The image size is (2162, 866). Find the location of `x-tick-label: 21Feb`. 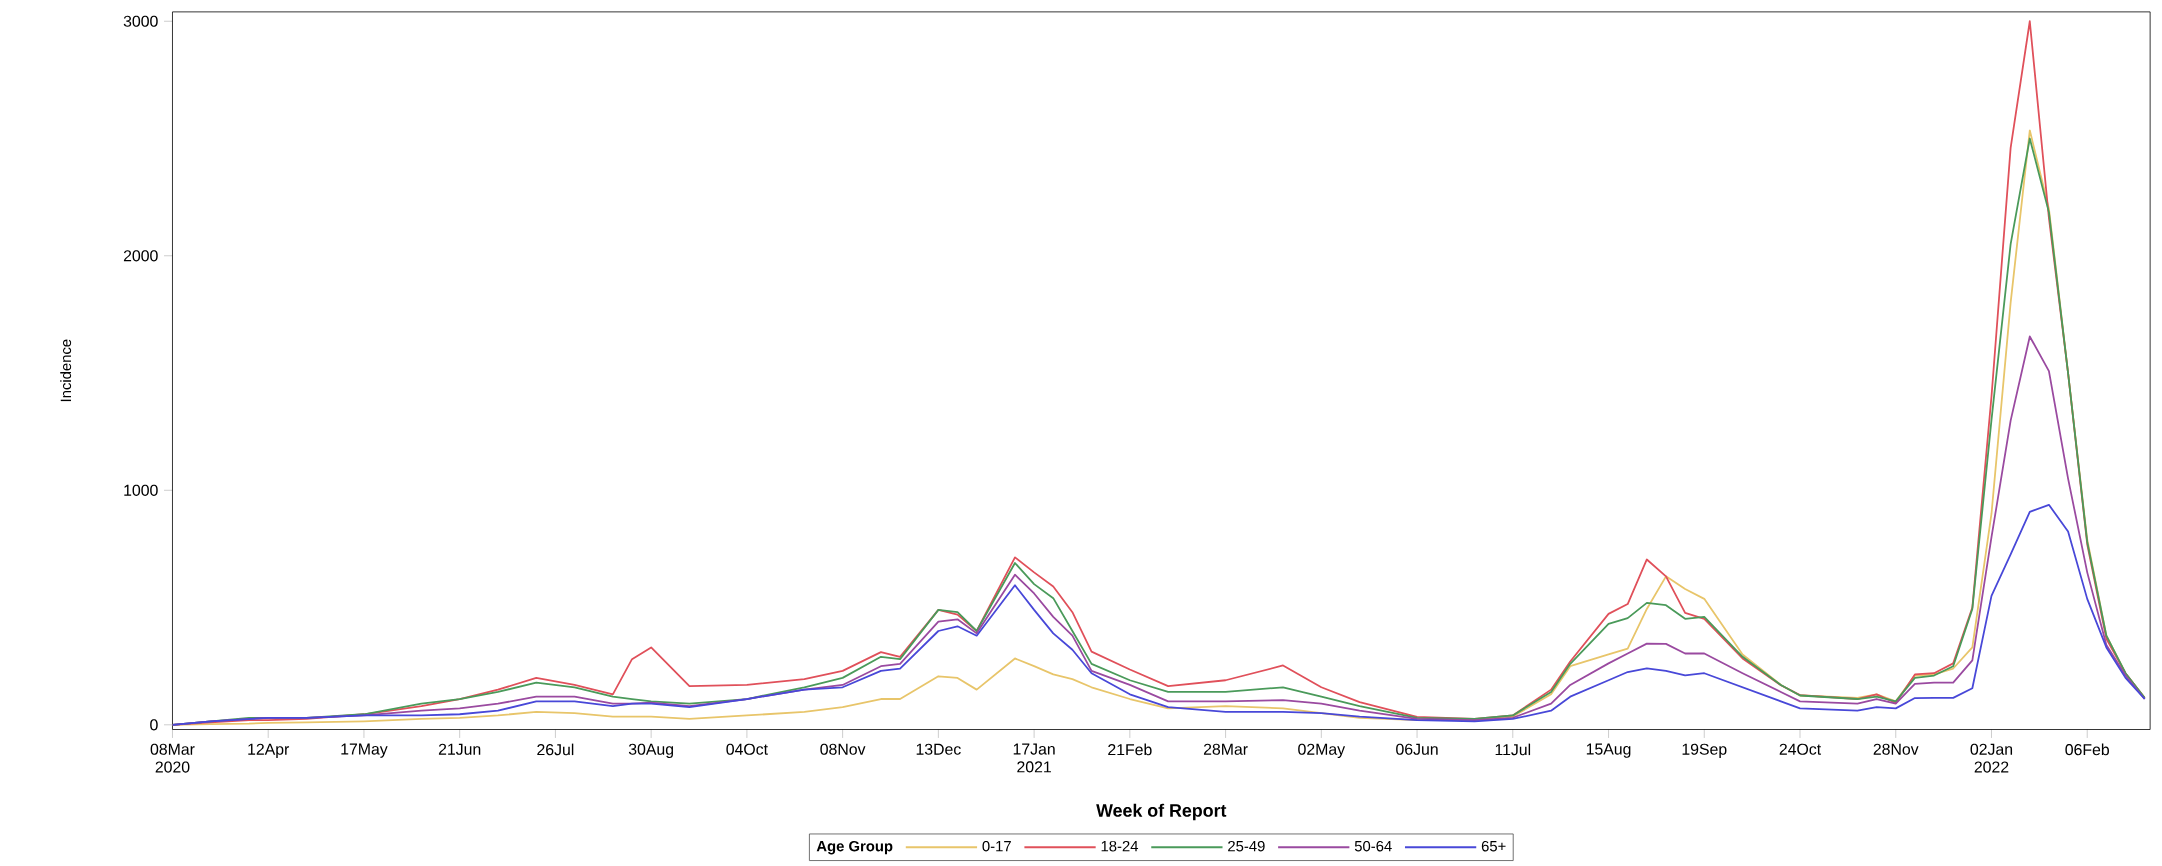

x-tick-label: 21Feb is located at coordinates (1130, 749).